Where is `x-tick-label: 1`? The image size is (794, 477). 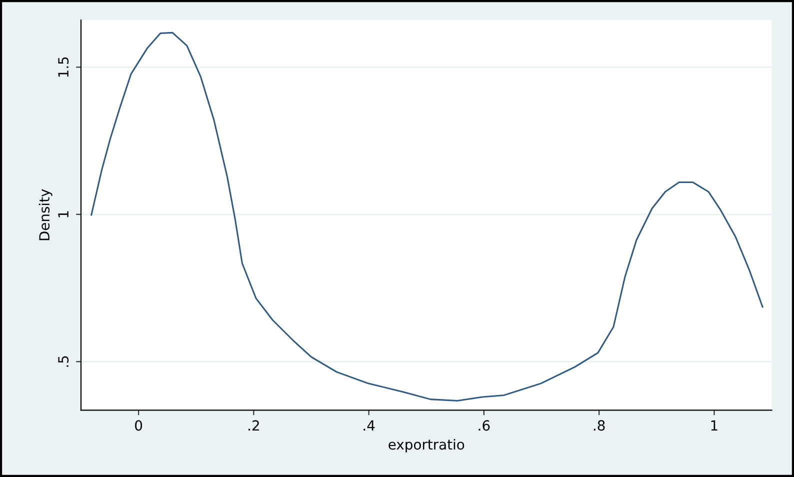 x-tick-label: 1 is located at coordinates (714, 425).